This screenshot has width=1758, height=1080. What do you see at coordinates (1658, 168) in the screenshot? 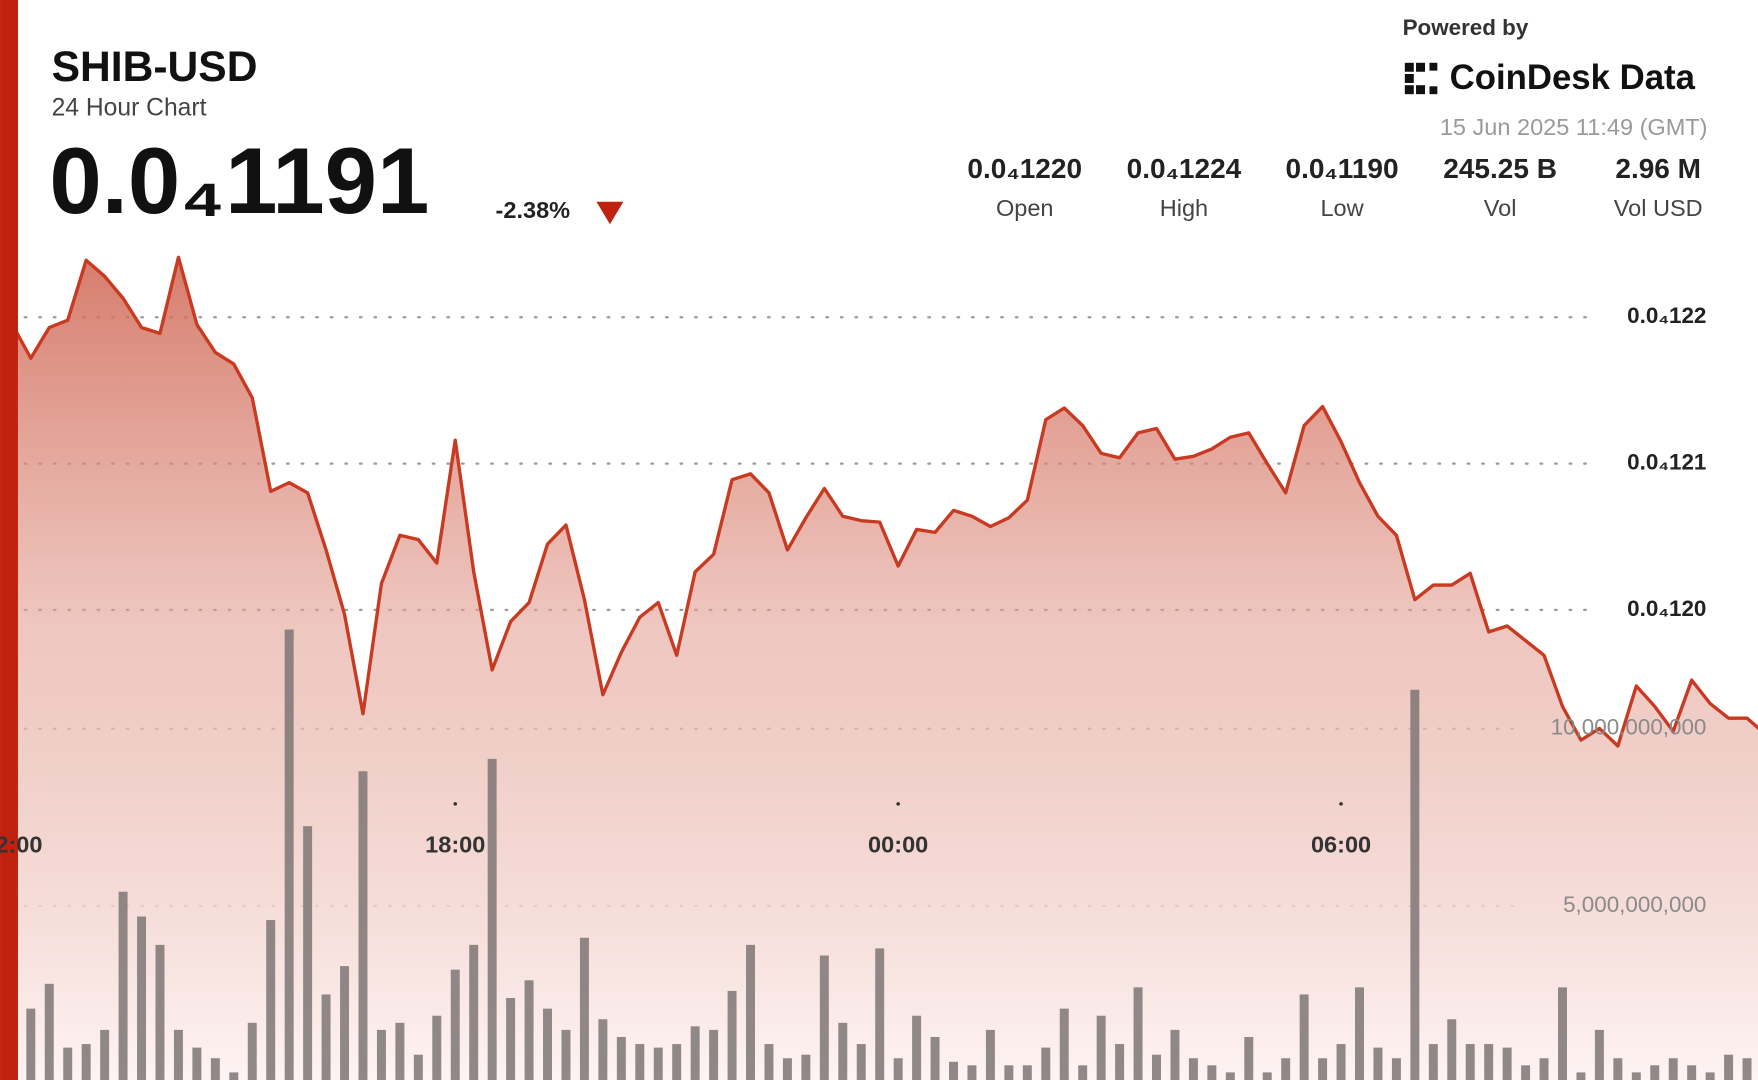
I see `stat-value: 2.96 M` at bounding box center [1658, 168].